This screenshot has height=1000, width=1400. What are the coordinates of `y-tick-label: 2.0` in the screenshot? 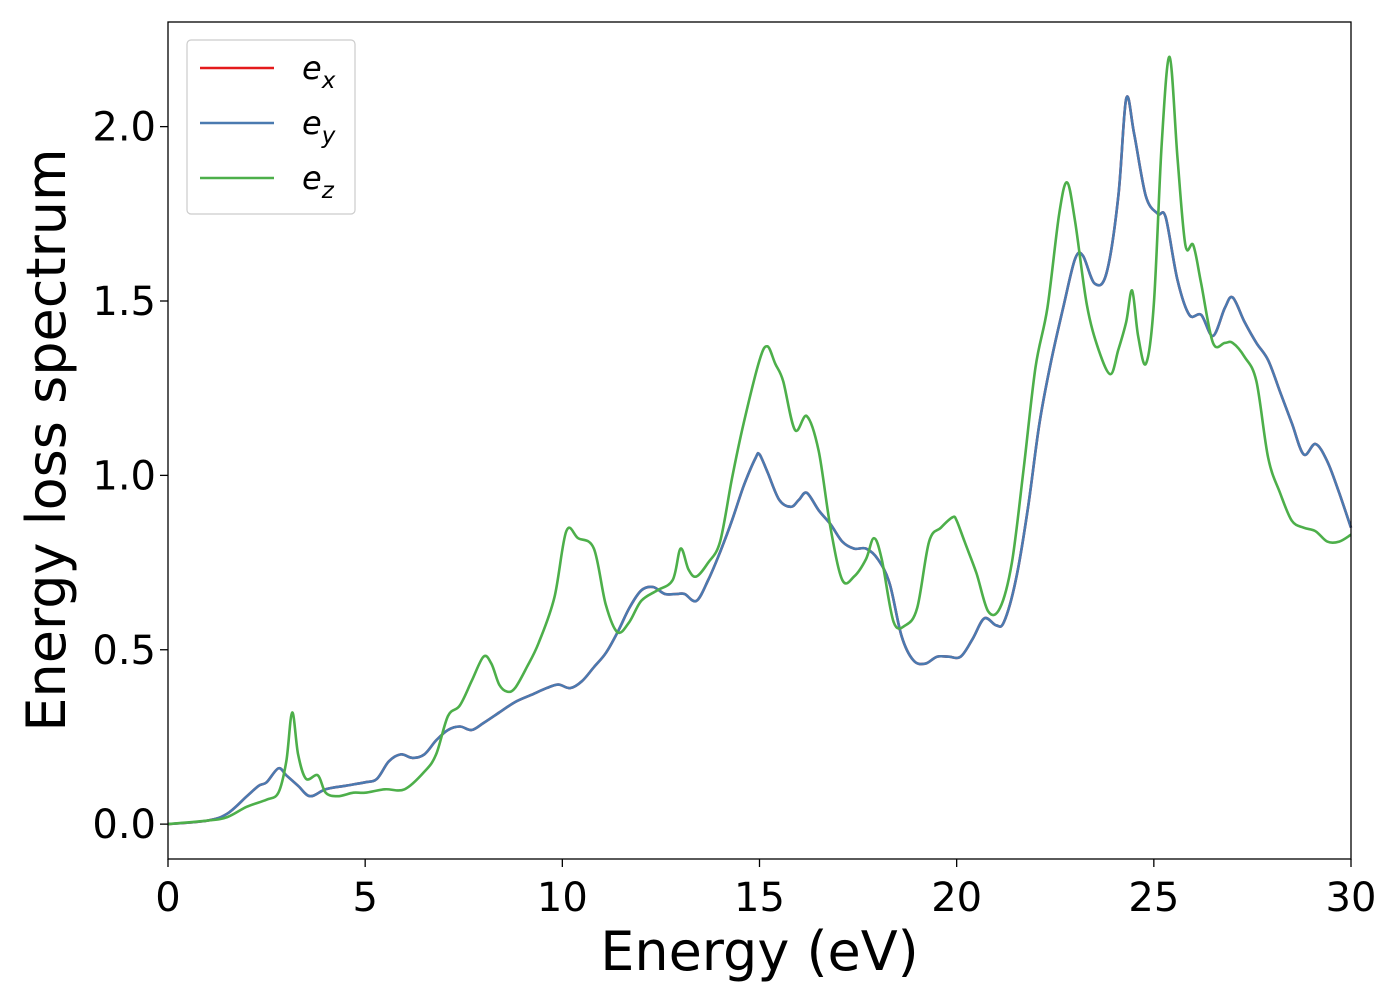 It's located at (124, 128).